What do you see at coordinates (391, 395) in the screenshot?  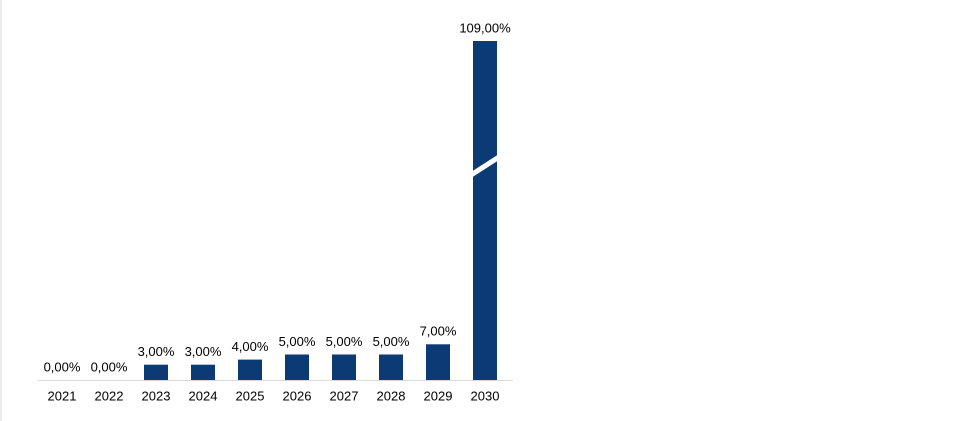 I see `x-tick-label: 2028` at bounding box center [391, 395].